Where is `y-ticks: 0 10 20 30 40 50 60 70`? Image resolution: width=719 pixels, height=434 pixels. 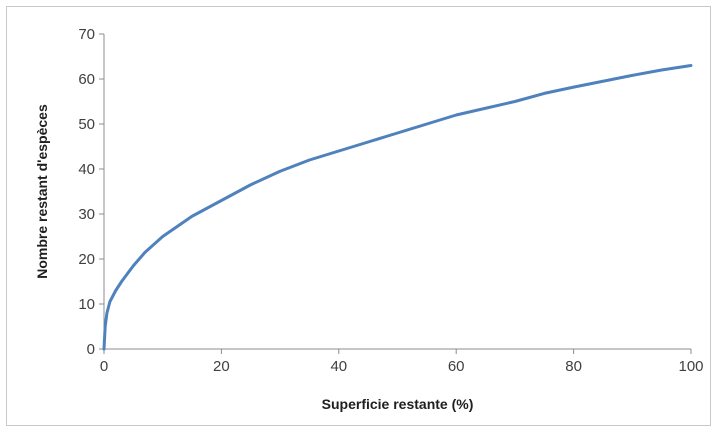 y-ticks: 0 10 20 30 40 50 60 70 is located at coordinates (91, 192).